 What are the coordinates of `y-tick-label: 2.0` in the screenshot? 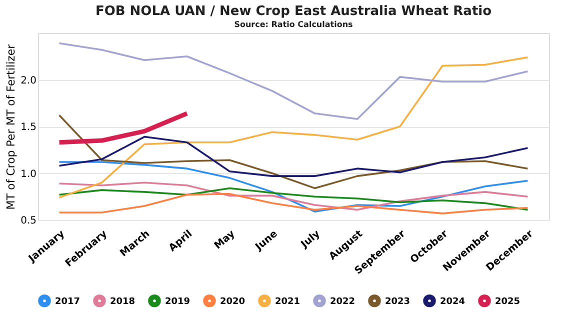 It's located at (28, 80).